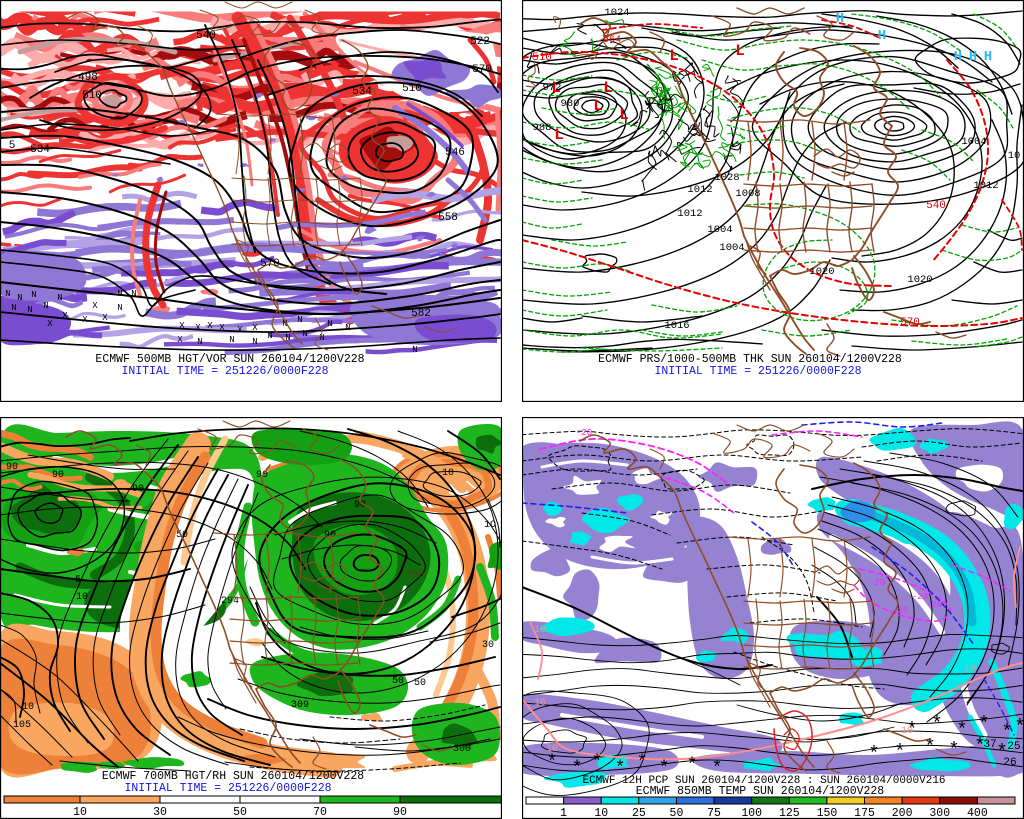  What do you see at coordinates (320, 812) in the screenshot?
I see `svg-text: 70` at bounding box center [320, 812].